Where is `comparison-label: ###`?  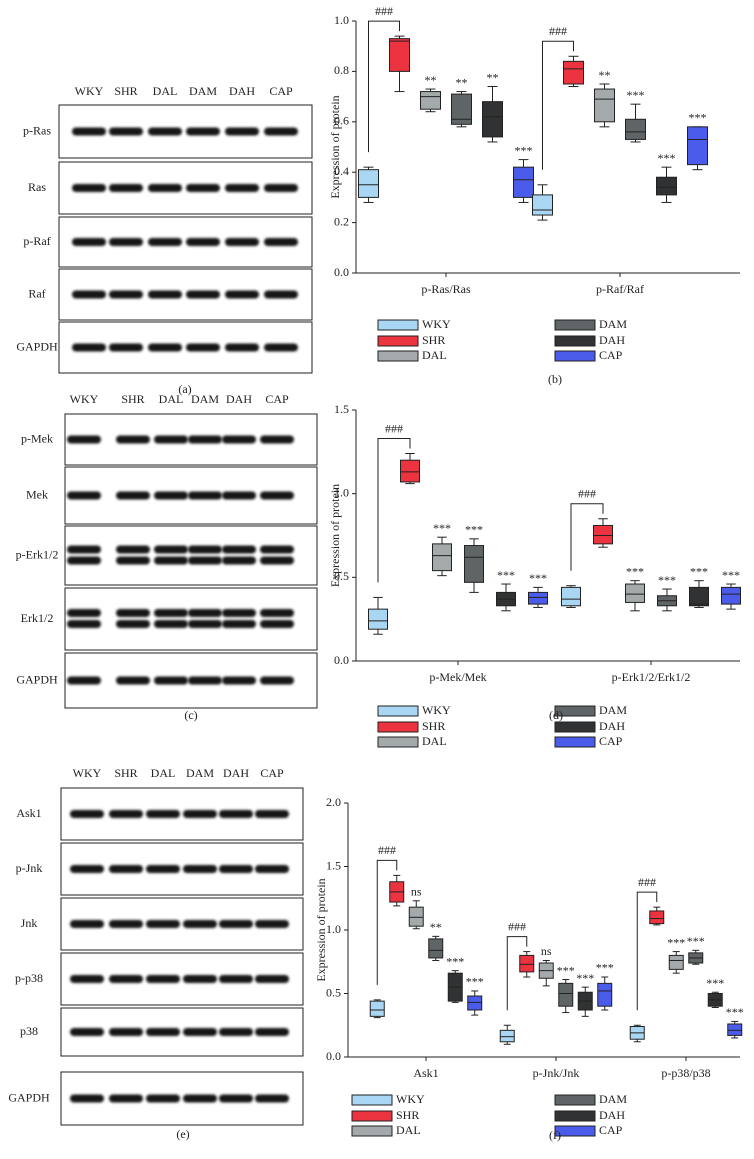
comparison-label: ### is located at coordinates (387, 850).